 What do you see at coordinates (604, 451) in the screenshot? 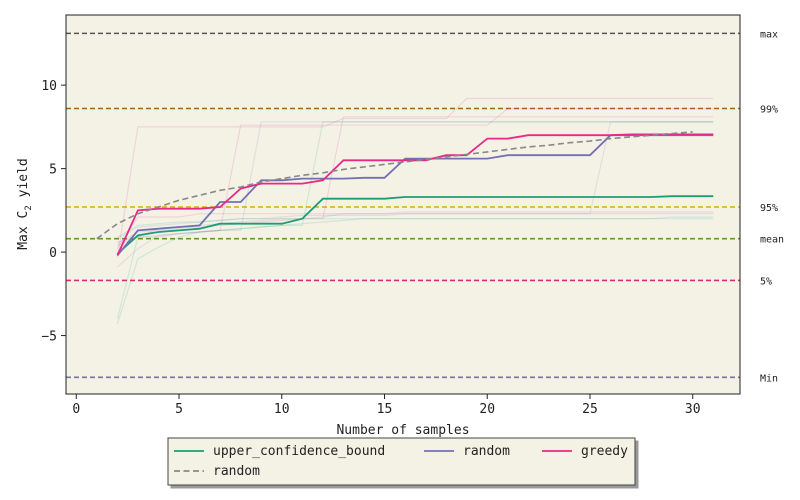
I see `legend-label-2: greedy` at bounding box center [604, 451].